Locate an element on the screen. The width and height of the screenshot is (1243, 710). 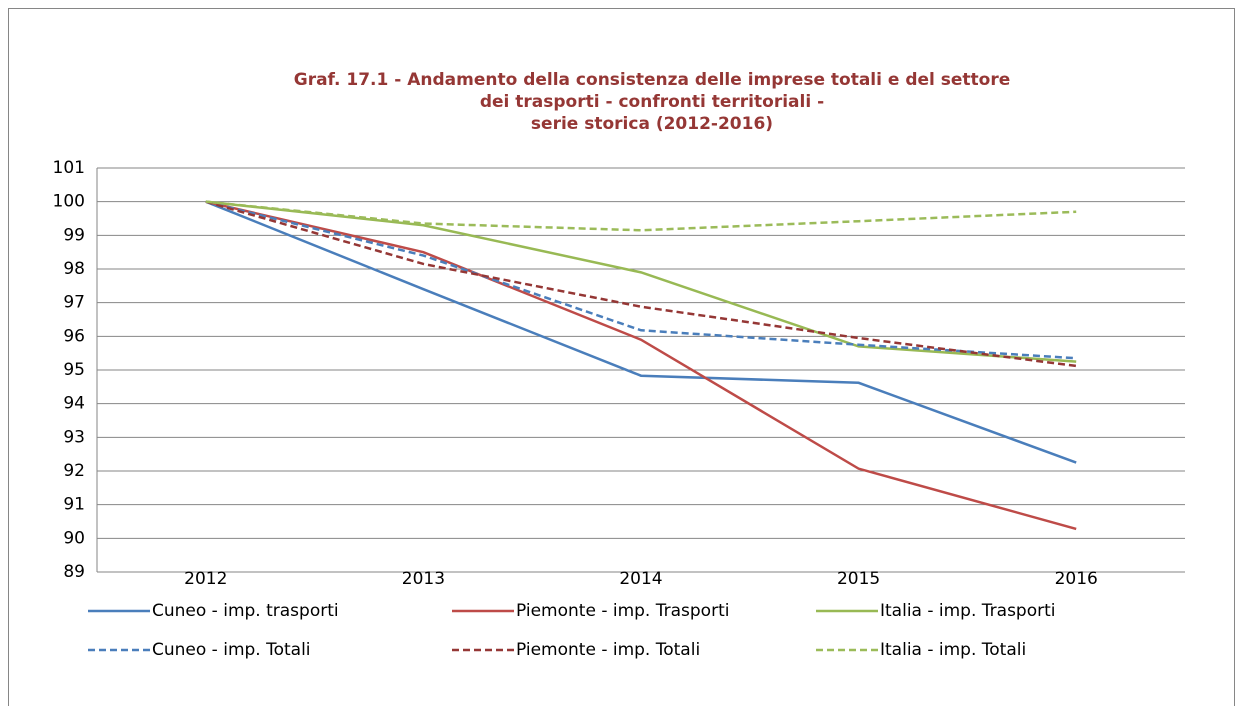
y-tick-label: 93 is located at coordinates (74, 437).